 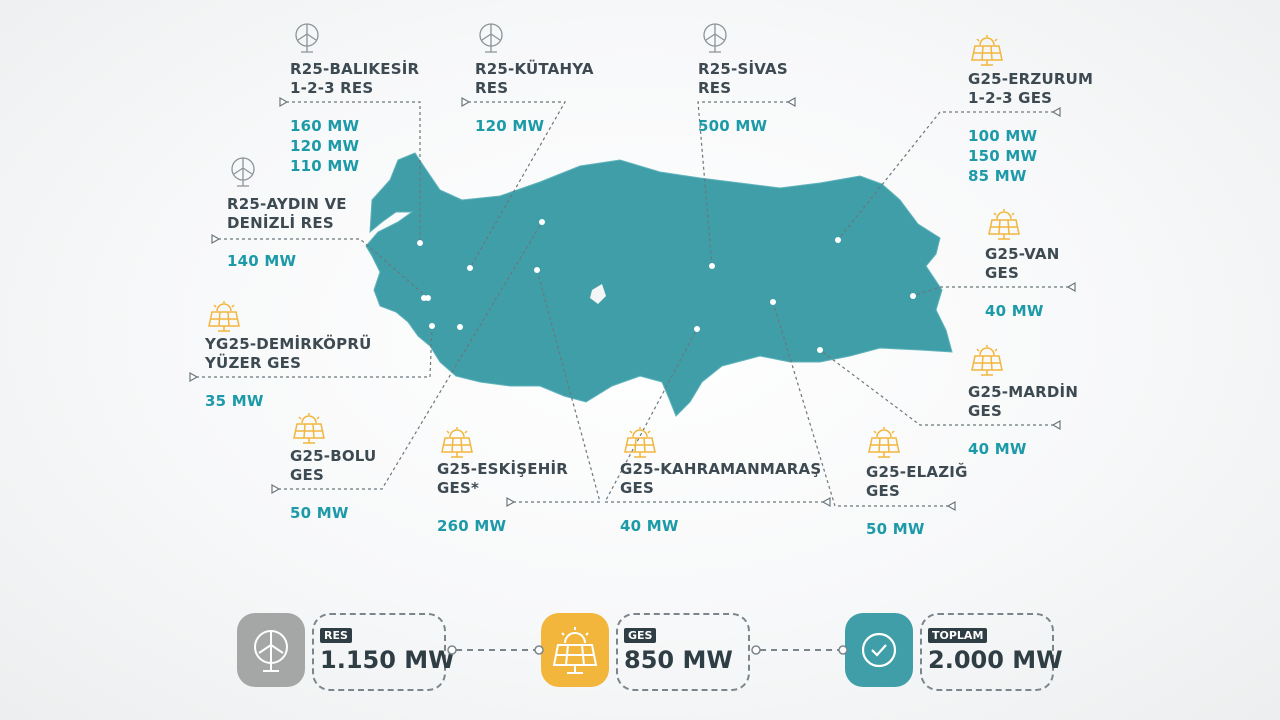 I want to click on project-capacity: 85 MW, so click(x=997, y=176).